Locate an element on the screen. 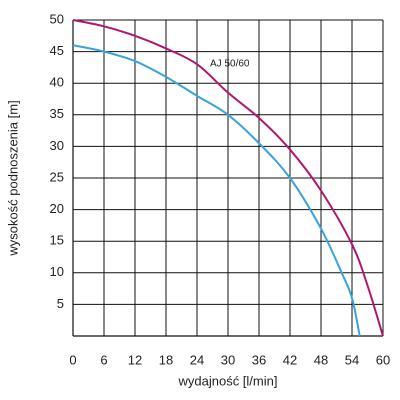 The image size is (400, 400). x-tick-label: 18 is located at coordinates (166, 359).